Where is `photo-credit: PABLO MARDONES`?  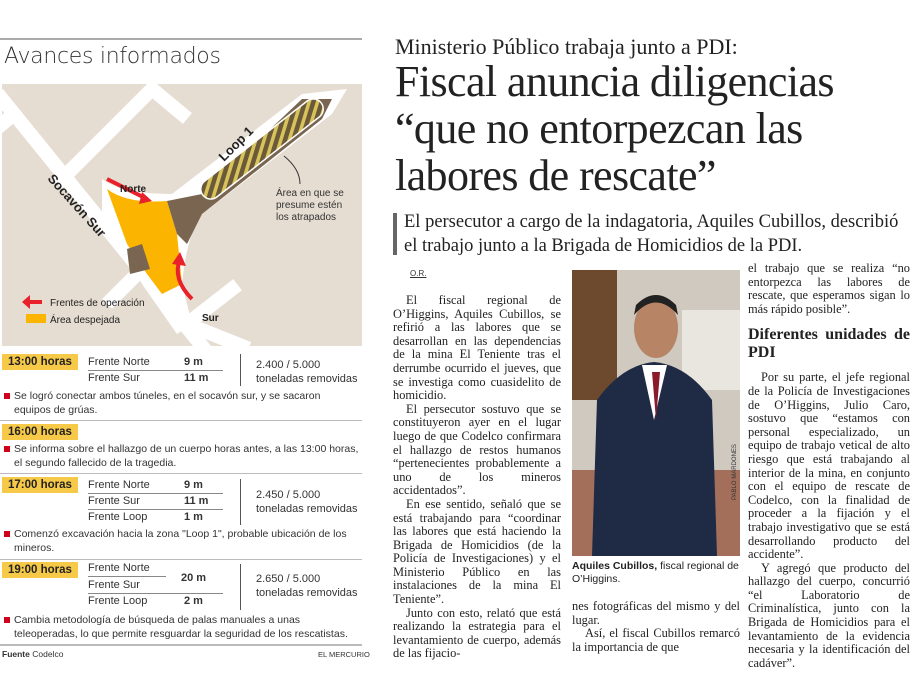
photo-credit: PABLO MARDONES is located at coordinates (735, 472).